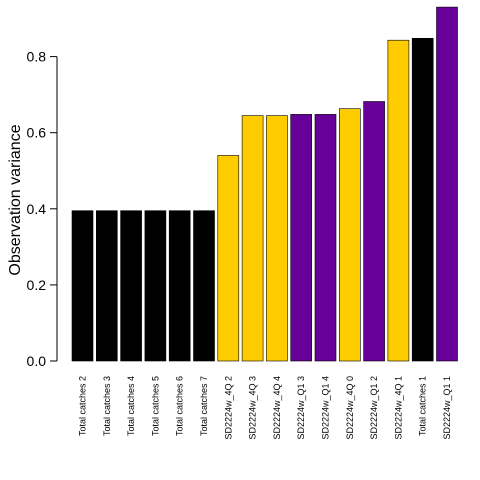 The image size is (480, 480). I want to click on y-axis: 0.0 0.2 0.4 0.6 0.8, so click(42, 209).